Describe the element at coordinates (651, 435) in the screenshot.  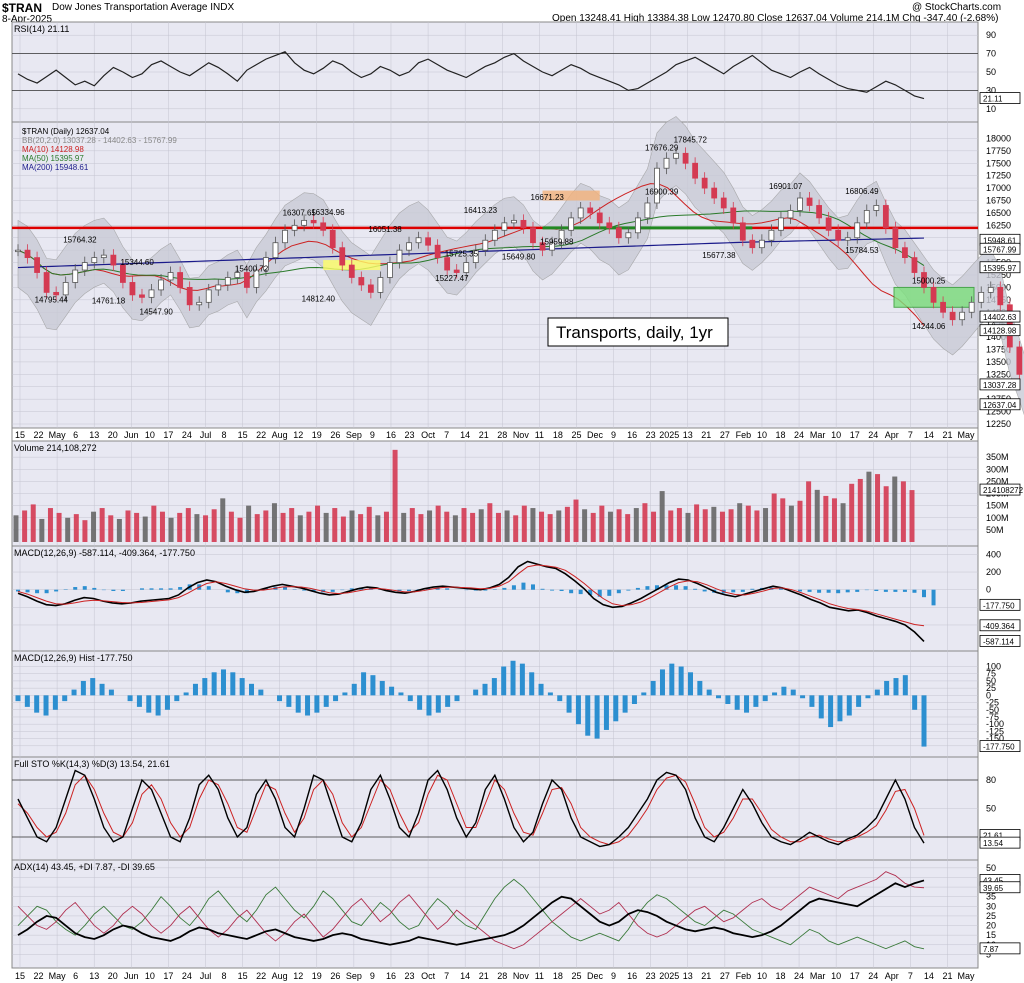
I see `x-label-mid-34: 23` at that location.